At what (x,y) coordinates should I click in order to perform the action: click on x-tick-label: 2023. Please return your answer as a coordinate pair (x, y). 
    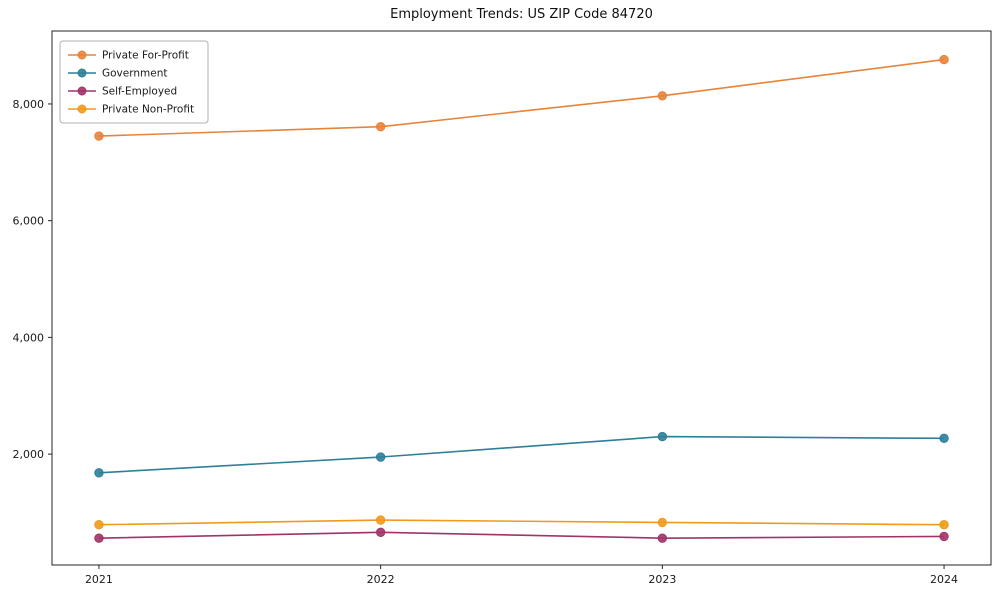
    Looking at the image, I should click on (662, 579).